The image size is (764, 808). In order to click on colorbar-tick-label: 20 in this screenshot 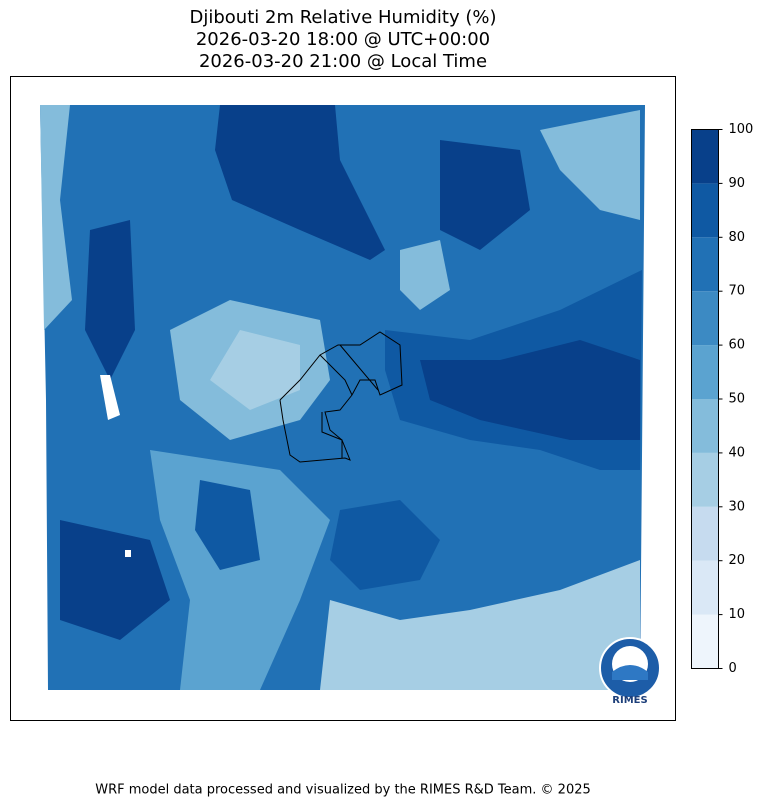, I will do `click(737, 560)`.